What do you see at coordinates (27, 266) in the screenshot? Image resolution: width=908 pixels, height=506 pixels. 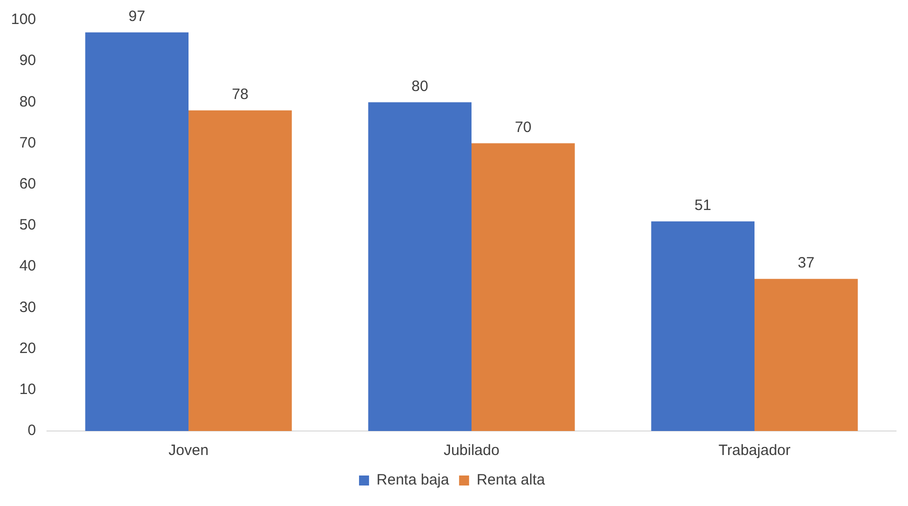 I see `y-tick-label: 40` at bounding box center [27, 266].